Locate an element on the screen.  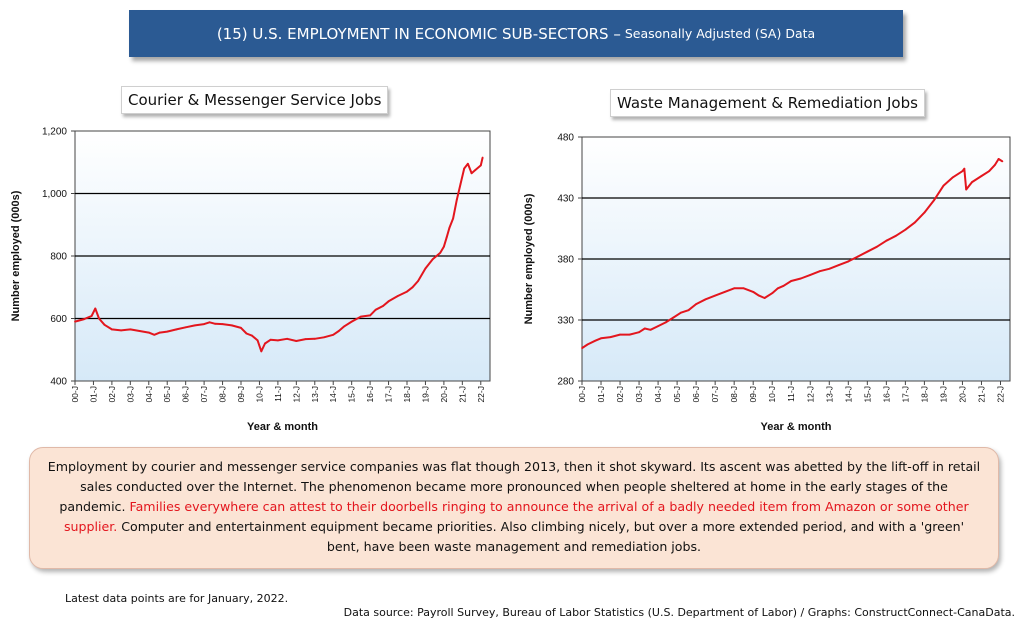
x-tick-label: 15-J is located at coordinates (867, 394).